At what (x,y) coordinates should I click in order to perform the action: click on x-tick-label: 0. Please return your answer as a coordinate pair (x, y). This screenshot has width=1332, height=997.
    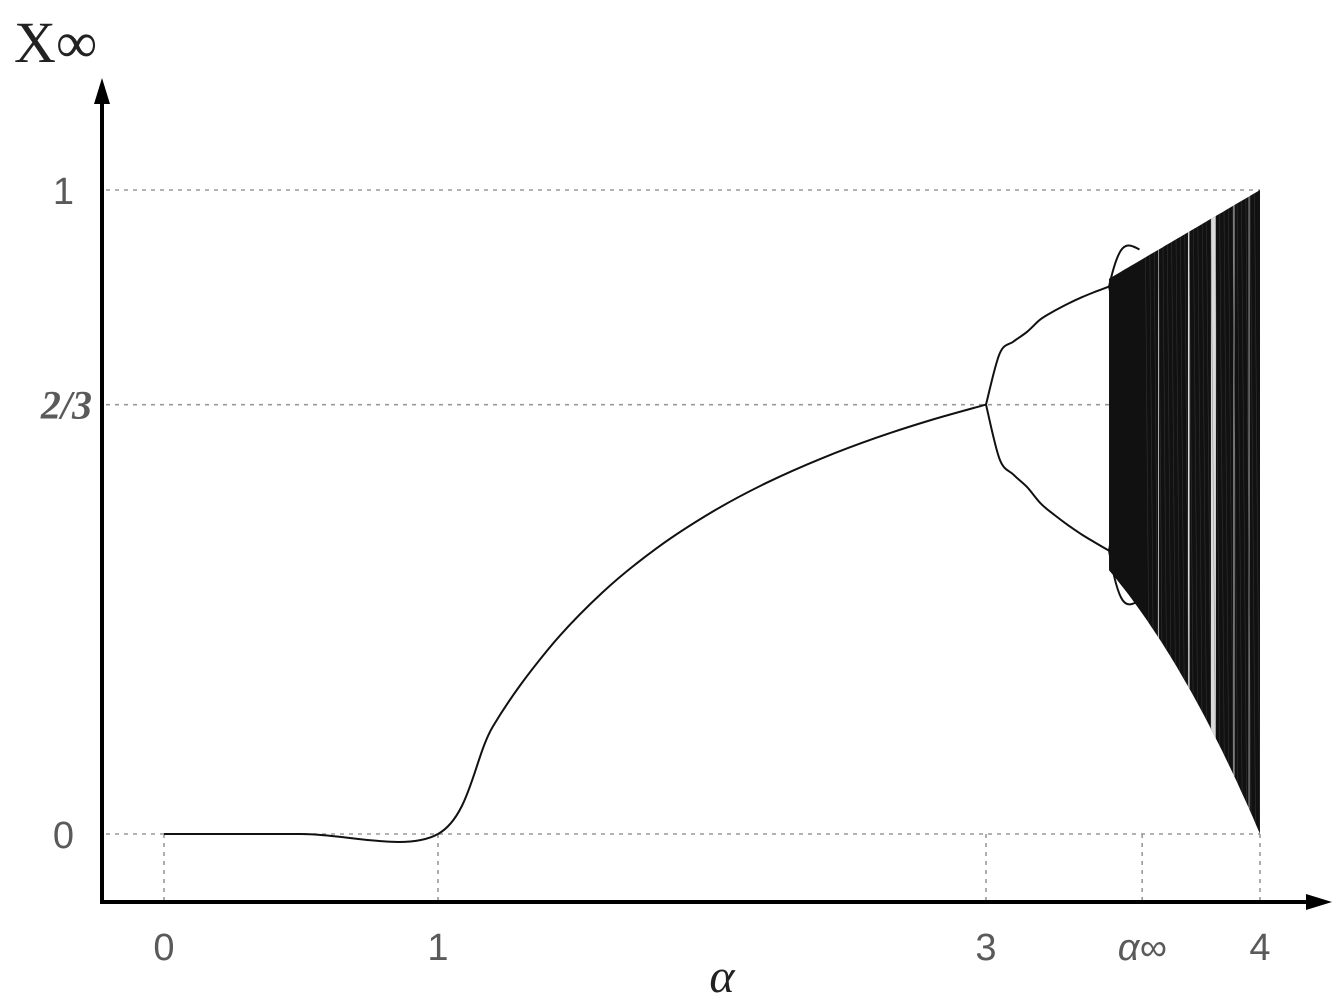
    Looking at the image, I should click on (163, 948).